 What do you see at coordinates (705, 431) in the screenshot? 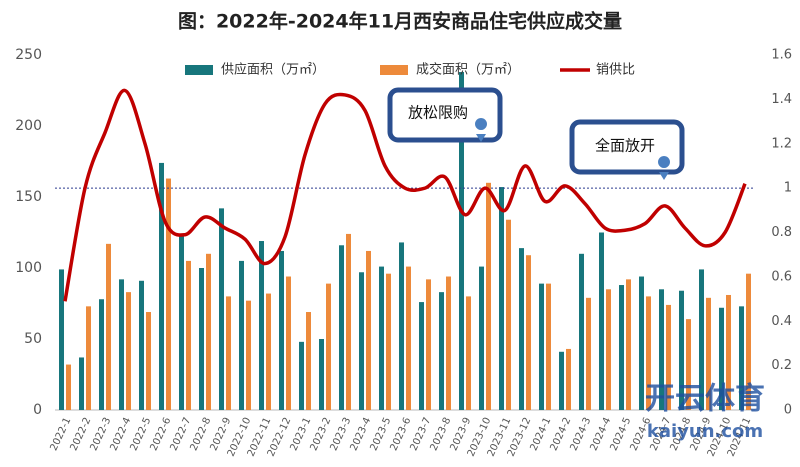
I see `watermark-site: kaiyun.com` at bounding box center [705, 431].